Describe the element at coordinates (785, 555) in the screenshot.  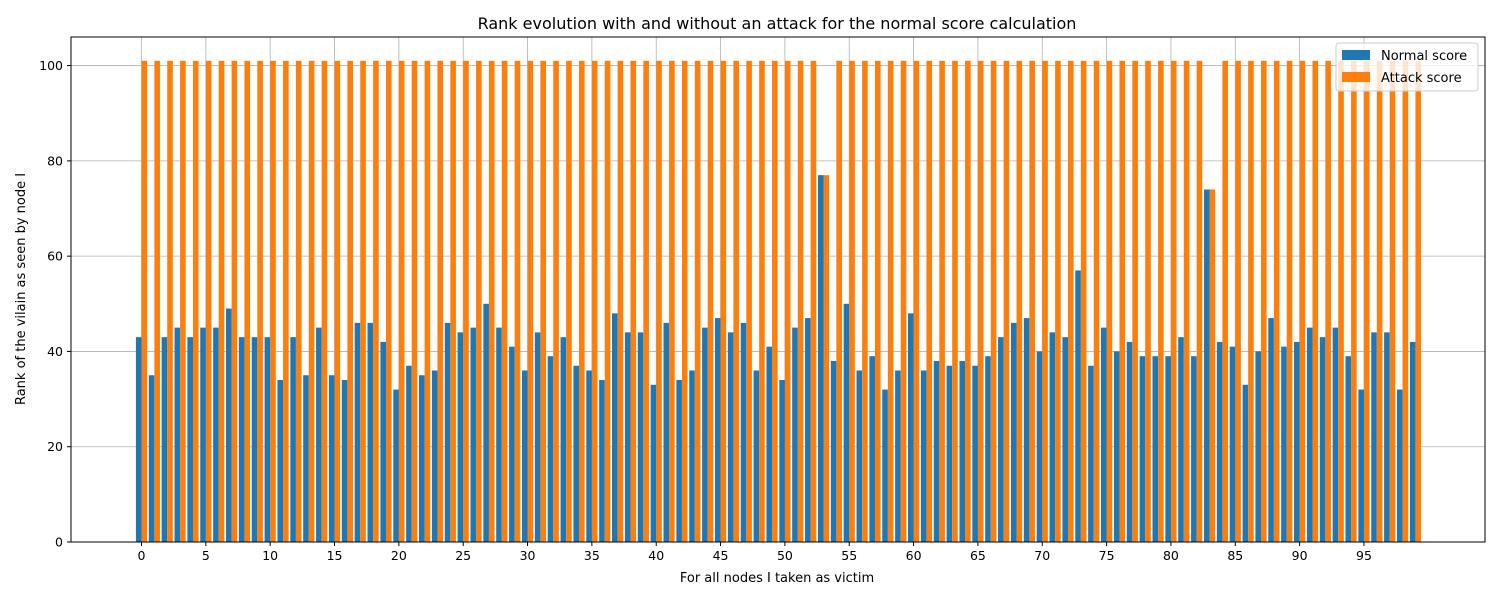
I see `x-tick-label: 50` at that location.